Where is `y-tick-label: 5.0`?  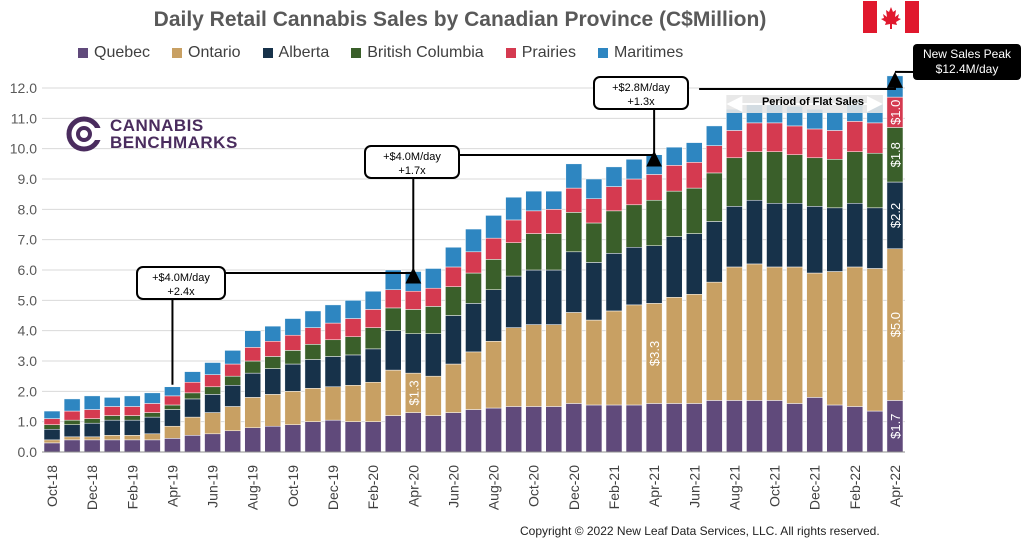
y-tick-label: 5.0 is located at coordinates (28, 300).